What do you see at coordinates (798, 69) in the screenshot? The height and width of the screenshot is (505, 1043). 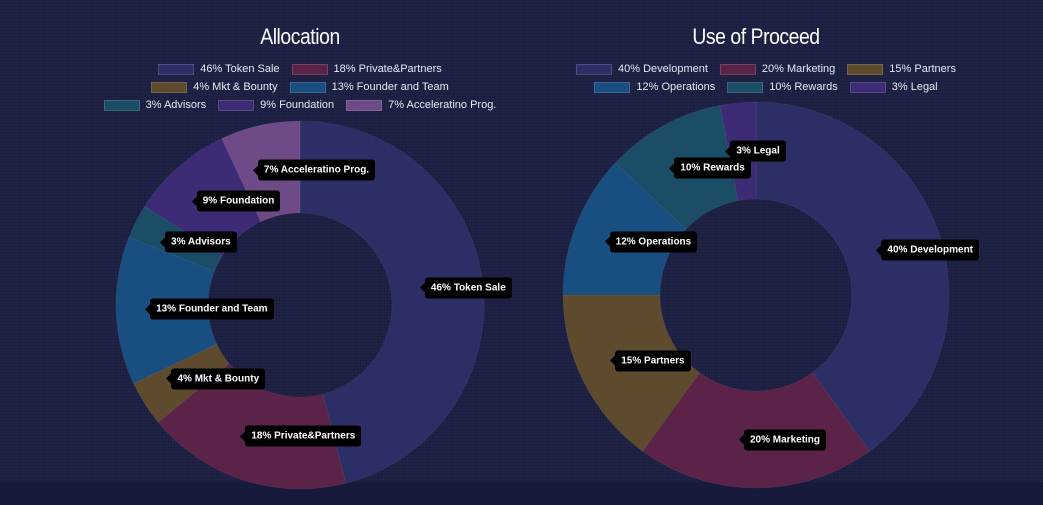 I see `legend-label: 20% Marketing` at bounding box center [798, 69].